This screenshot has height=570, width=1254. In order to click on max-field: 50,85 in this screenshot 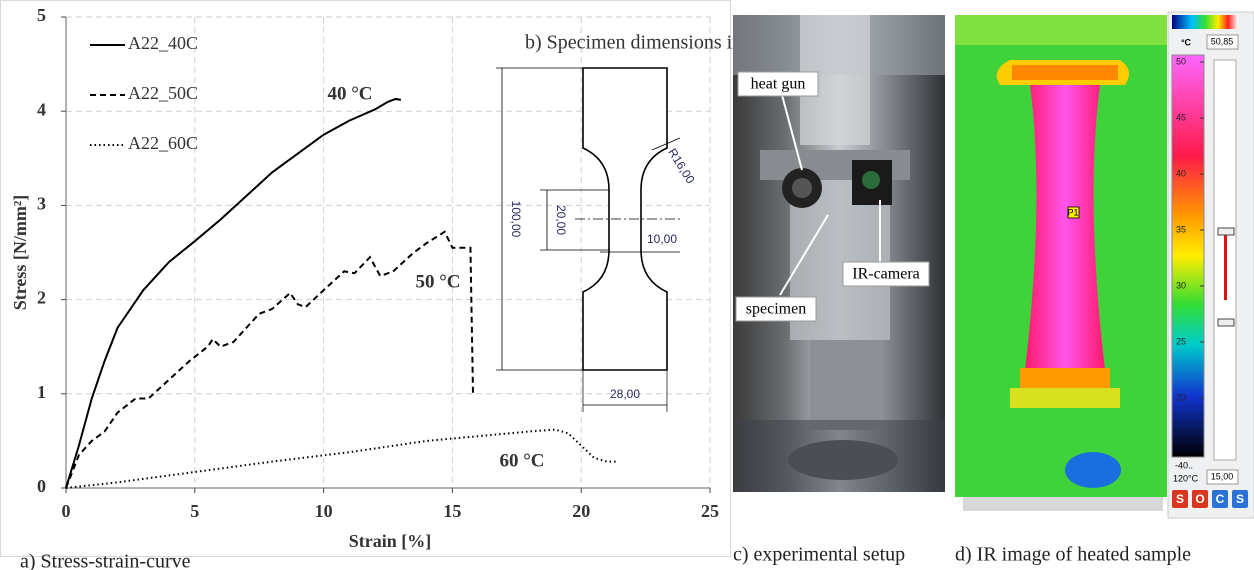, I will do `click(1222, 41)`.